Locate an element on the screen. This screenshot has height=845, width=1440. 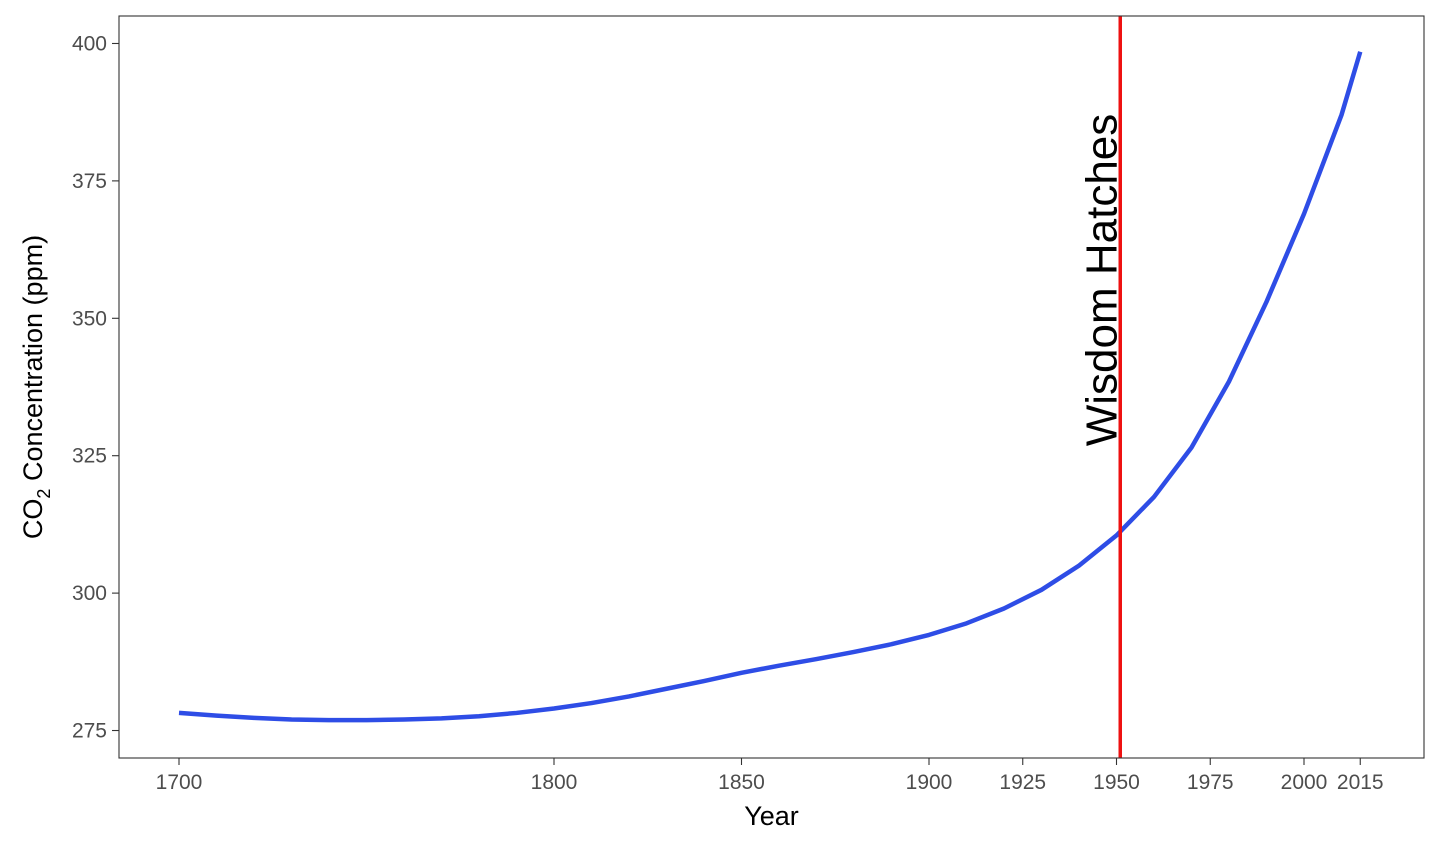
x-tick-label-1975: 1975 is located at coordinates (1210, 782).